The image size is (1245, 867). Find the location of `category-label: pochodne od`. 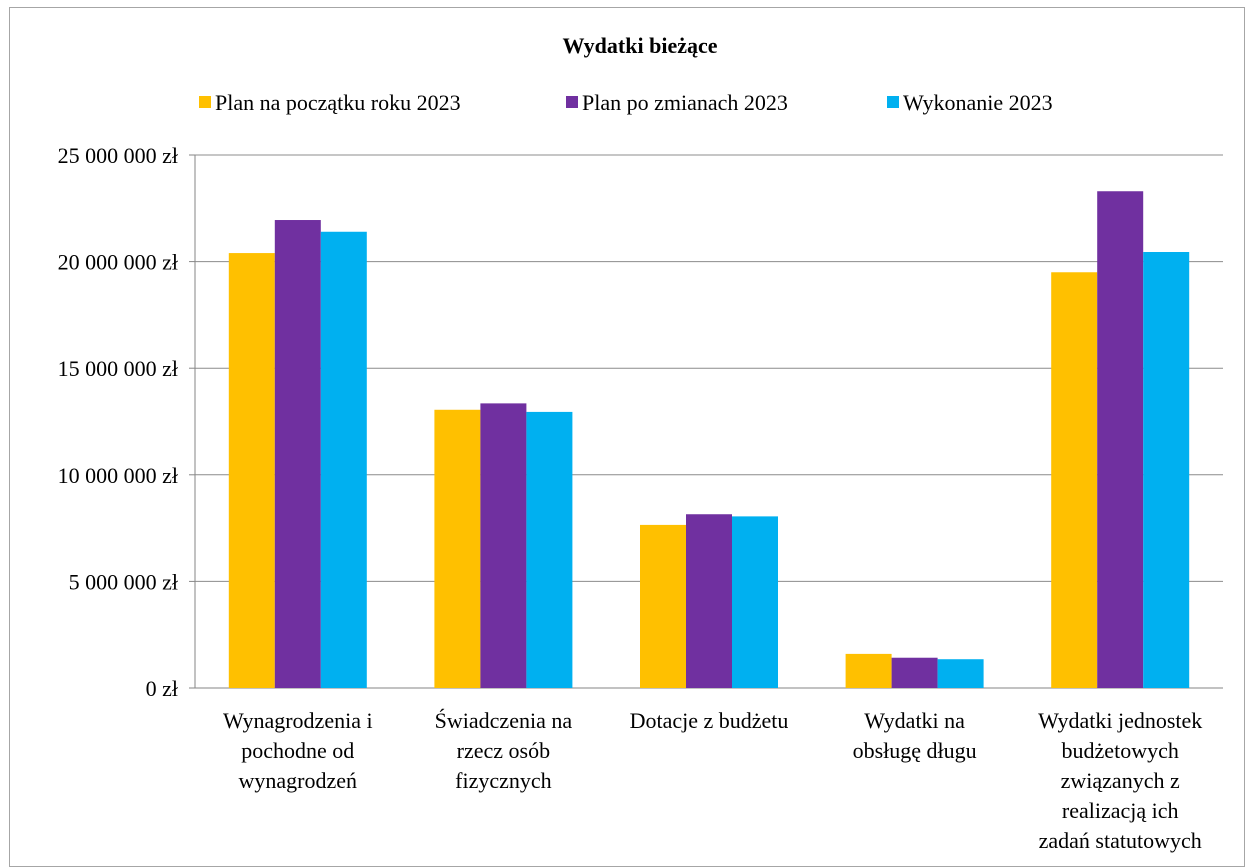

category-label: pochodne od is located at coordinates (297, 750).